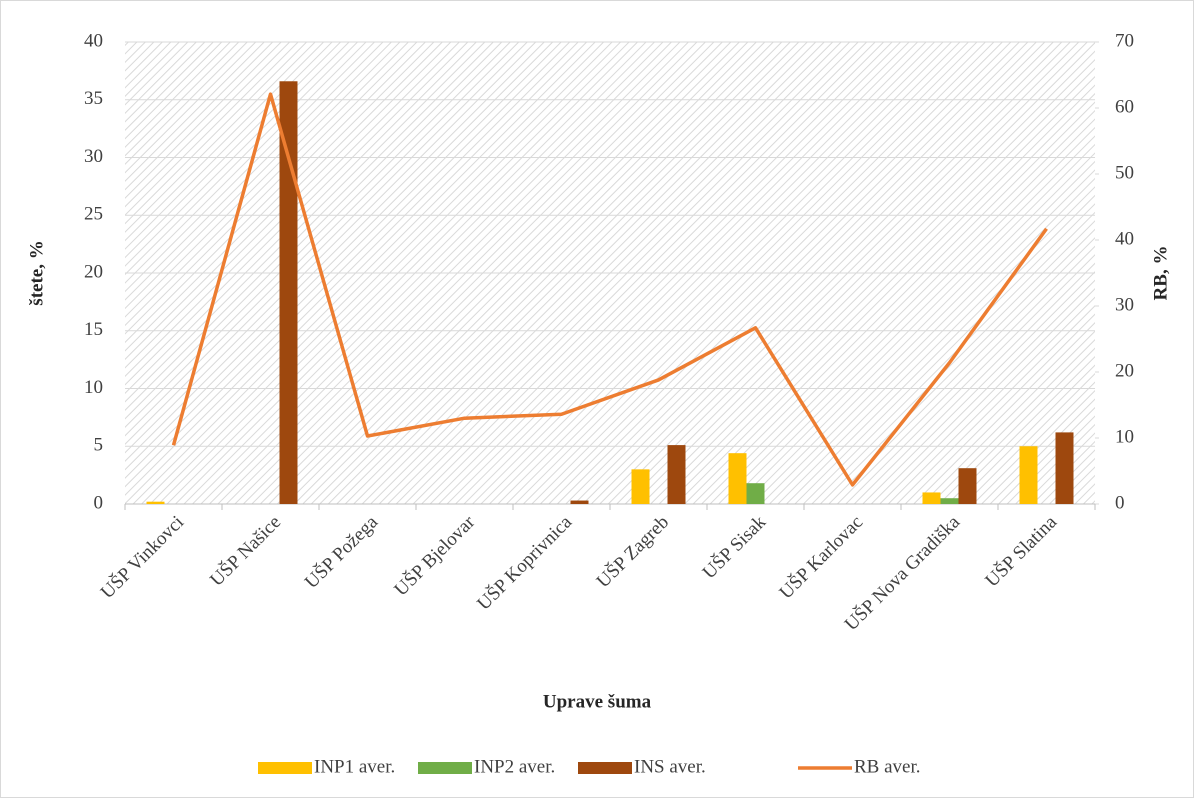 Image resolution: width=1194 pixels, height=798 pixels. I want to click on y-tick-label: 35, so click(93, 98).